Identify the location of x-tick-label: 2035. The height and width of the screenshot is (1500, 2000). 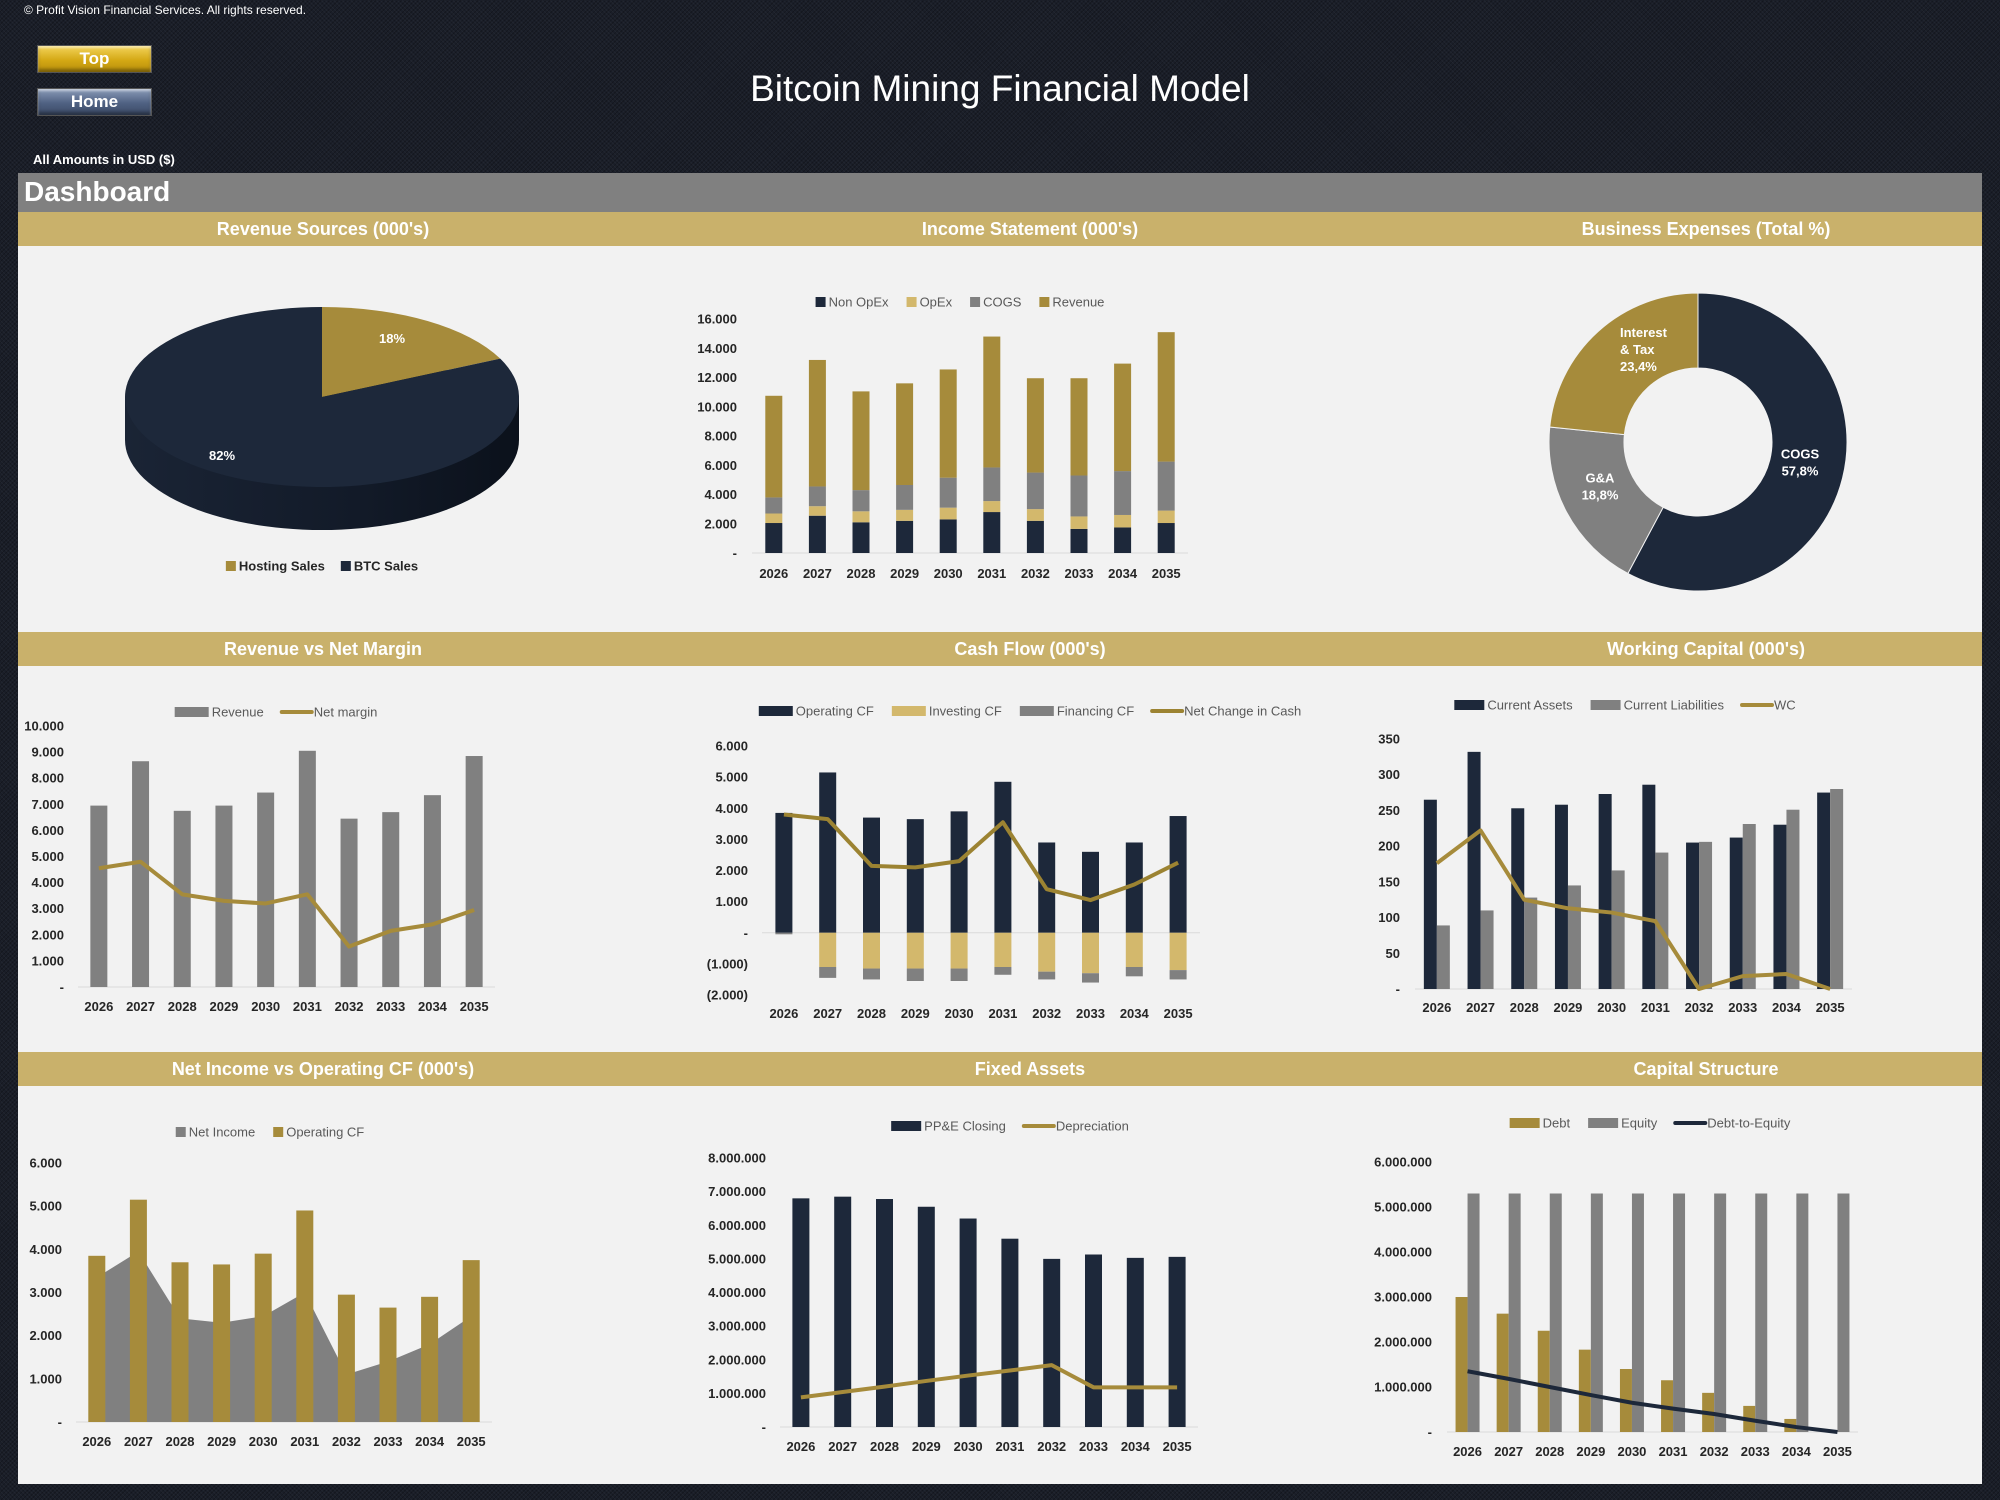
(1178, 1013).